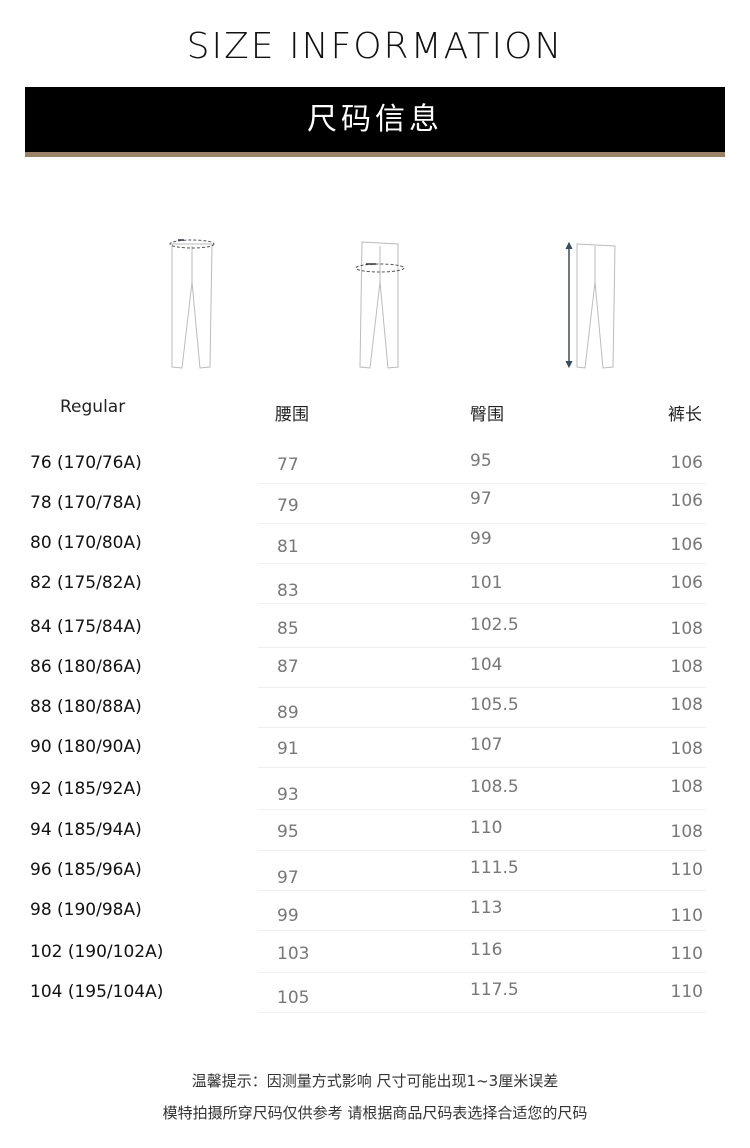 Image resolution: width=750 pixels, height=1148 pixels. What do you see at coordinates (86, 463) in the screenshot?
I see `size-label: 76 (170/76A)` at bounding box center [86, 463].